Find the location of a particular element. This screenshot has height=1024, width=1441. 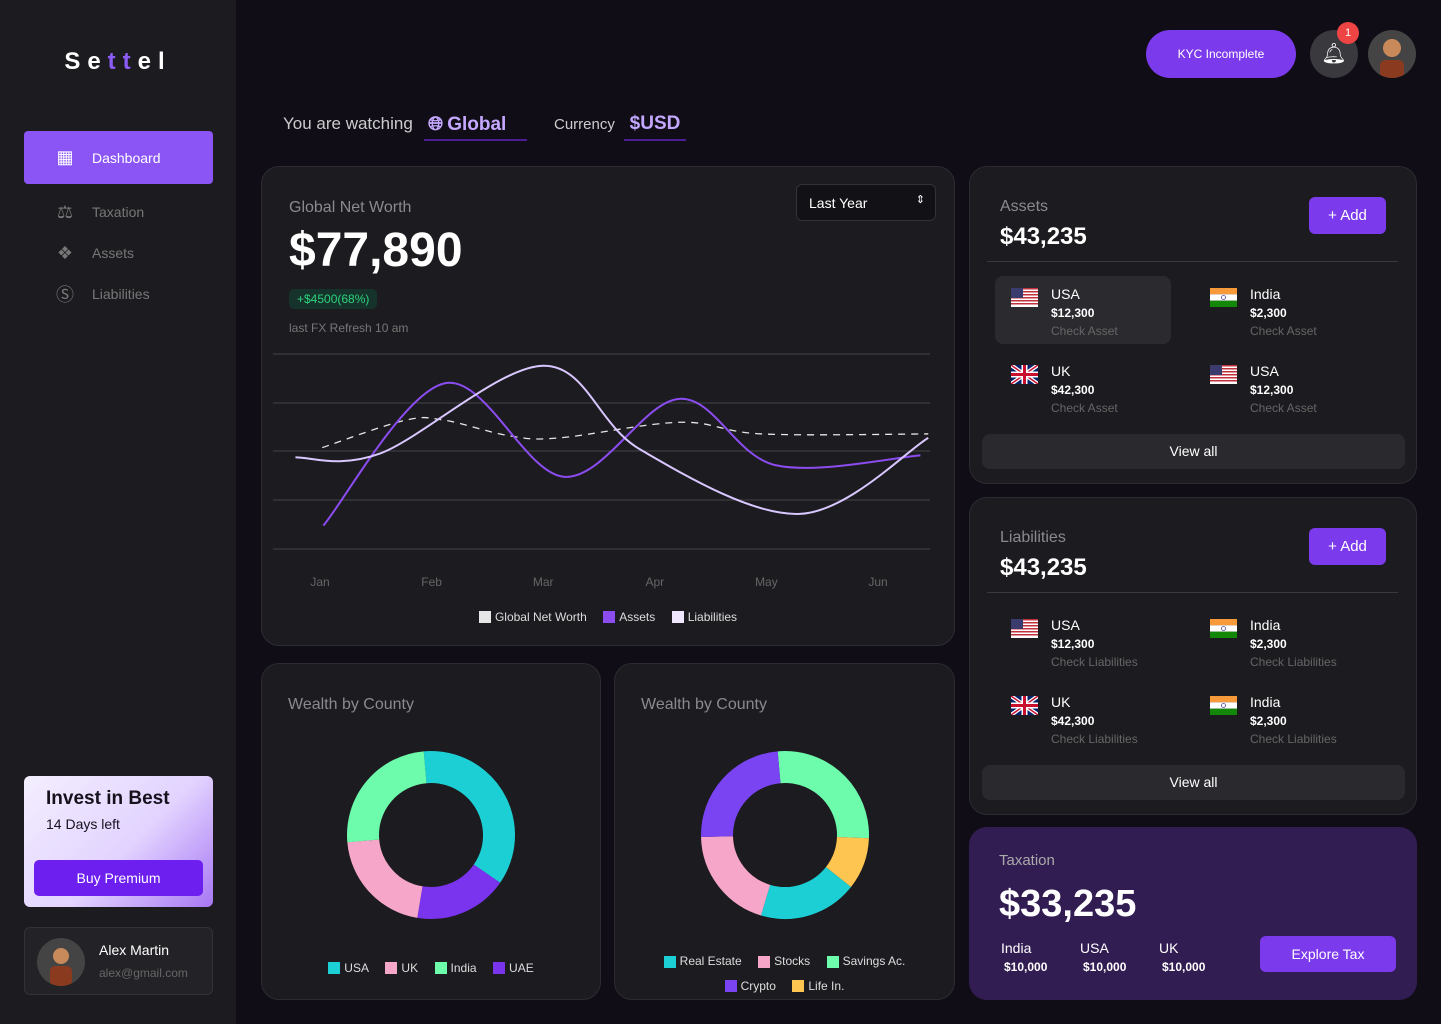

assets-item: India $2,300 Check Asset is located at coordinates (1282, 310).